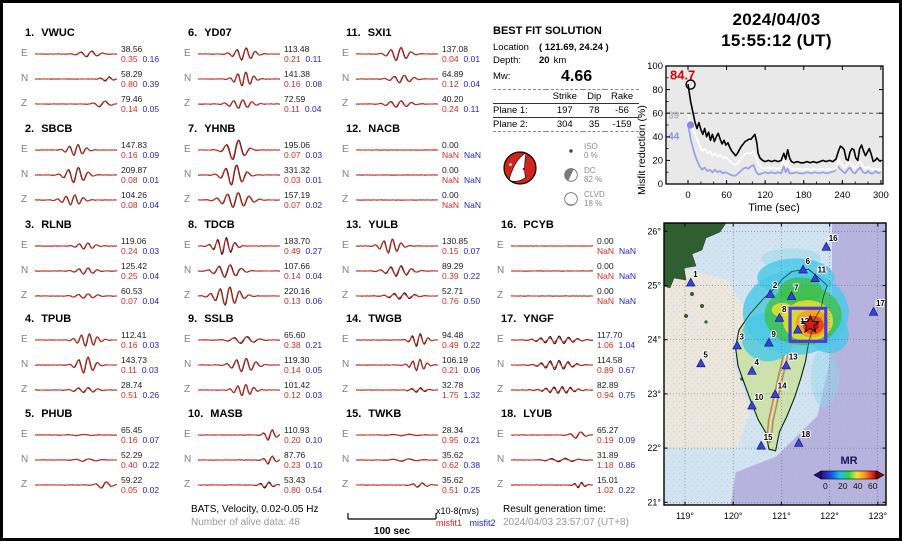 The image size is (902, 541). What do you see at coordinates (622, 124) in the screenshot?
I see `plane2-rake: -159` at bounding box center [622, 124].